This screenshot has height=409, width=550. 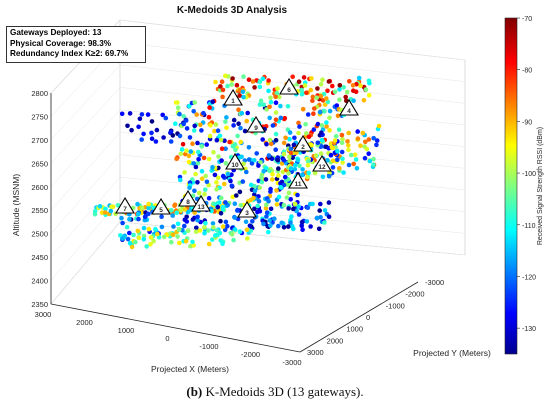 I want to click on gateway-label: 3, so click(x=247, y=213).